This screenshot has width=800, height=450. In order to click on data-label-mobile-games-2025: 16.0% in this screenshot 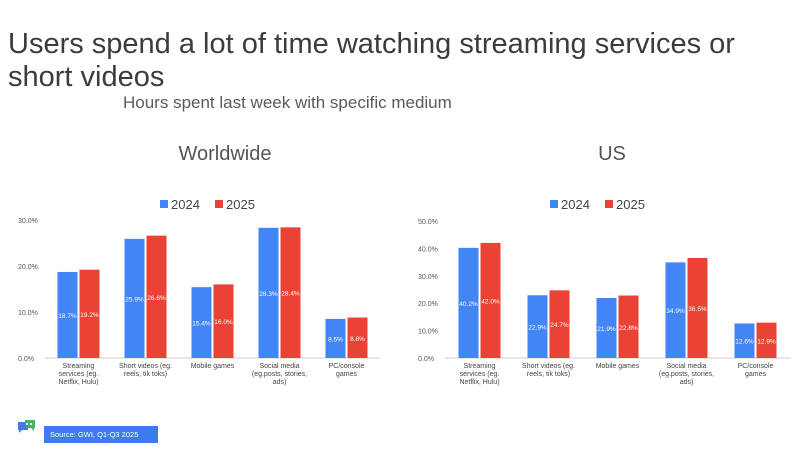, I will do `click(223, 322)`.